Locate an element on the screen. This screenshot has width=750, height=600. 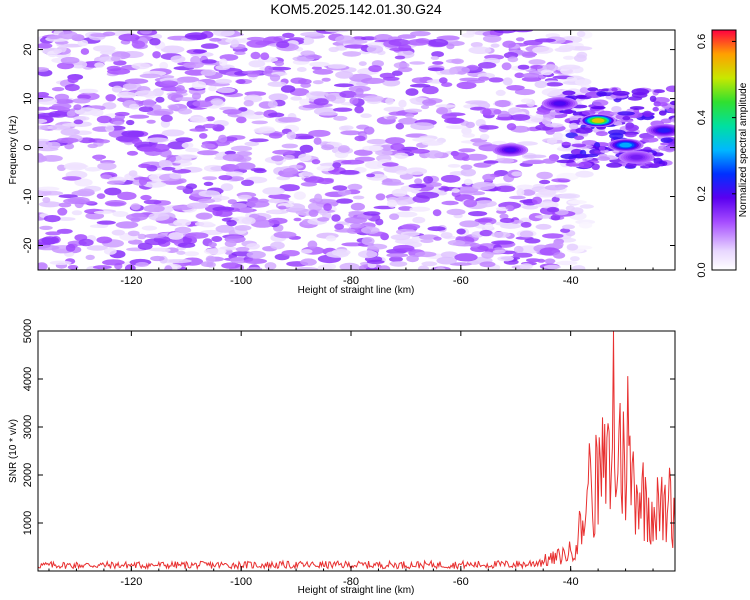
y-tick-label: 1000 is located at coordinates (28, 523).